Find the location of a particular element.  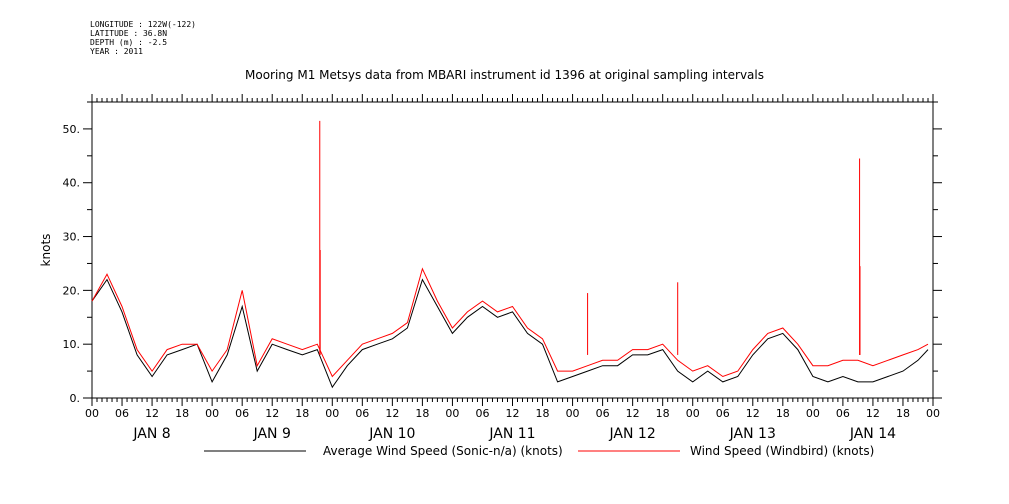

day-label: JAN 10 is located at coordinates (391, 434).